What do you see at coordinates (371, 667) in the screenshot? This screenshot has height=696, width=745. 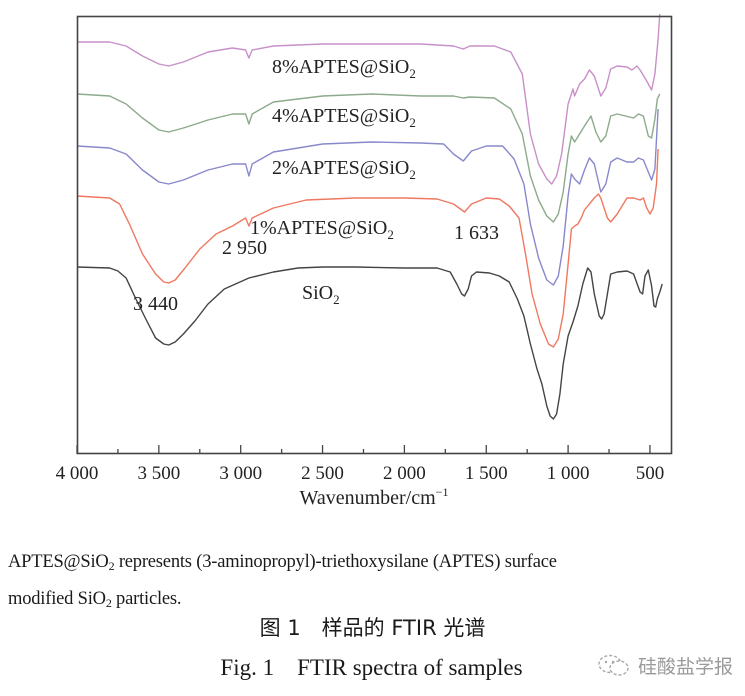 I see `figure-caption-english: Fig. 1 FTIR spectra of samples` at bounding box center [371, 667].